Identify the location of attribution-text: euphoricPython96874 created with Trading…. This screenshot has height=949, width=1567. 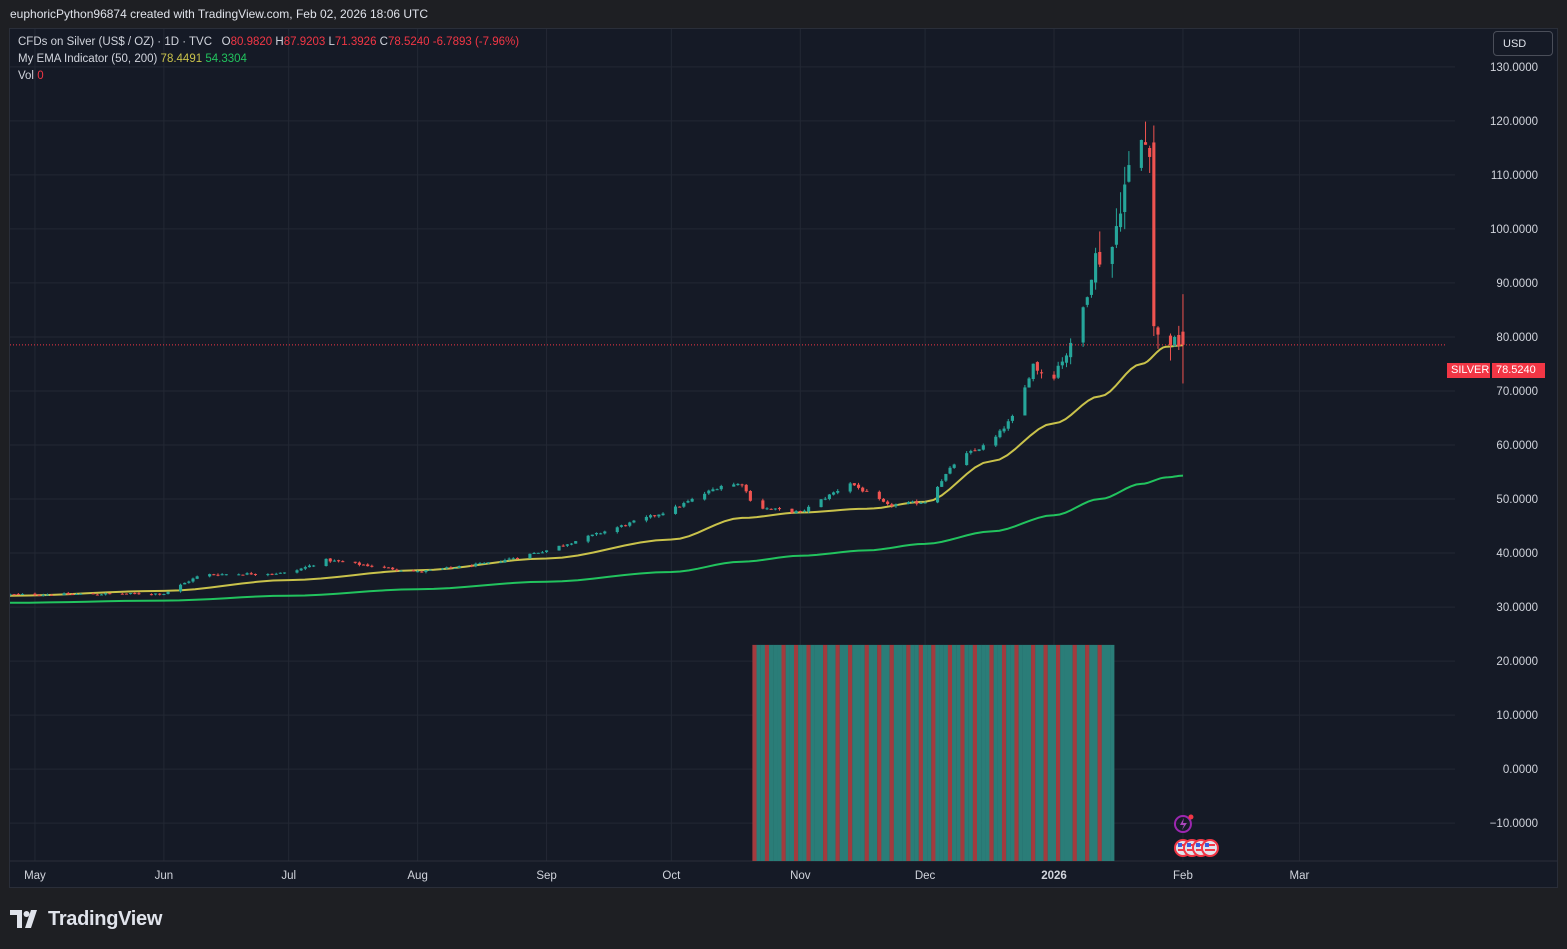
(219, 14).